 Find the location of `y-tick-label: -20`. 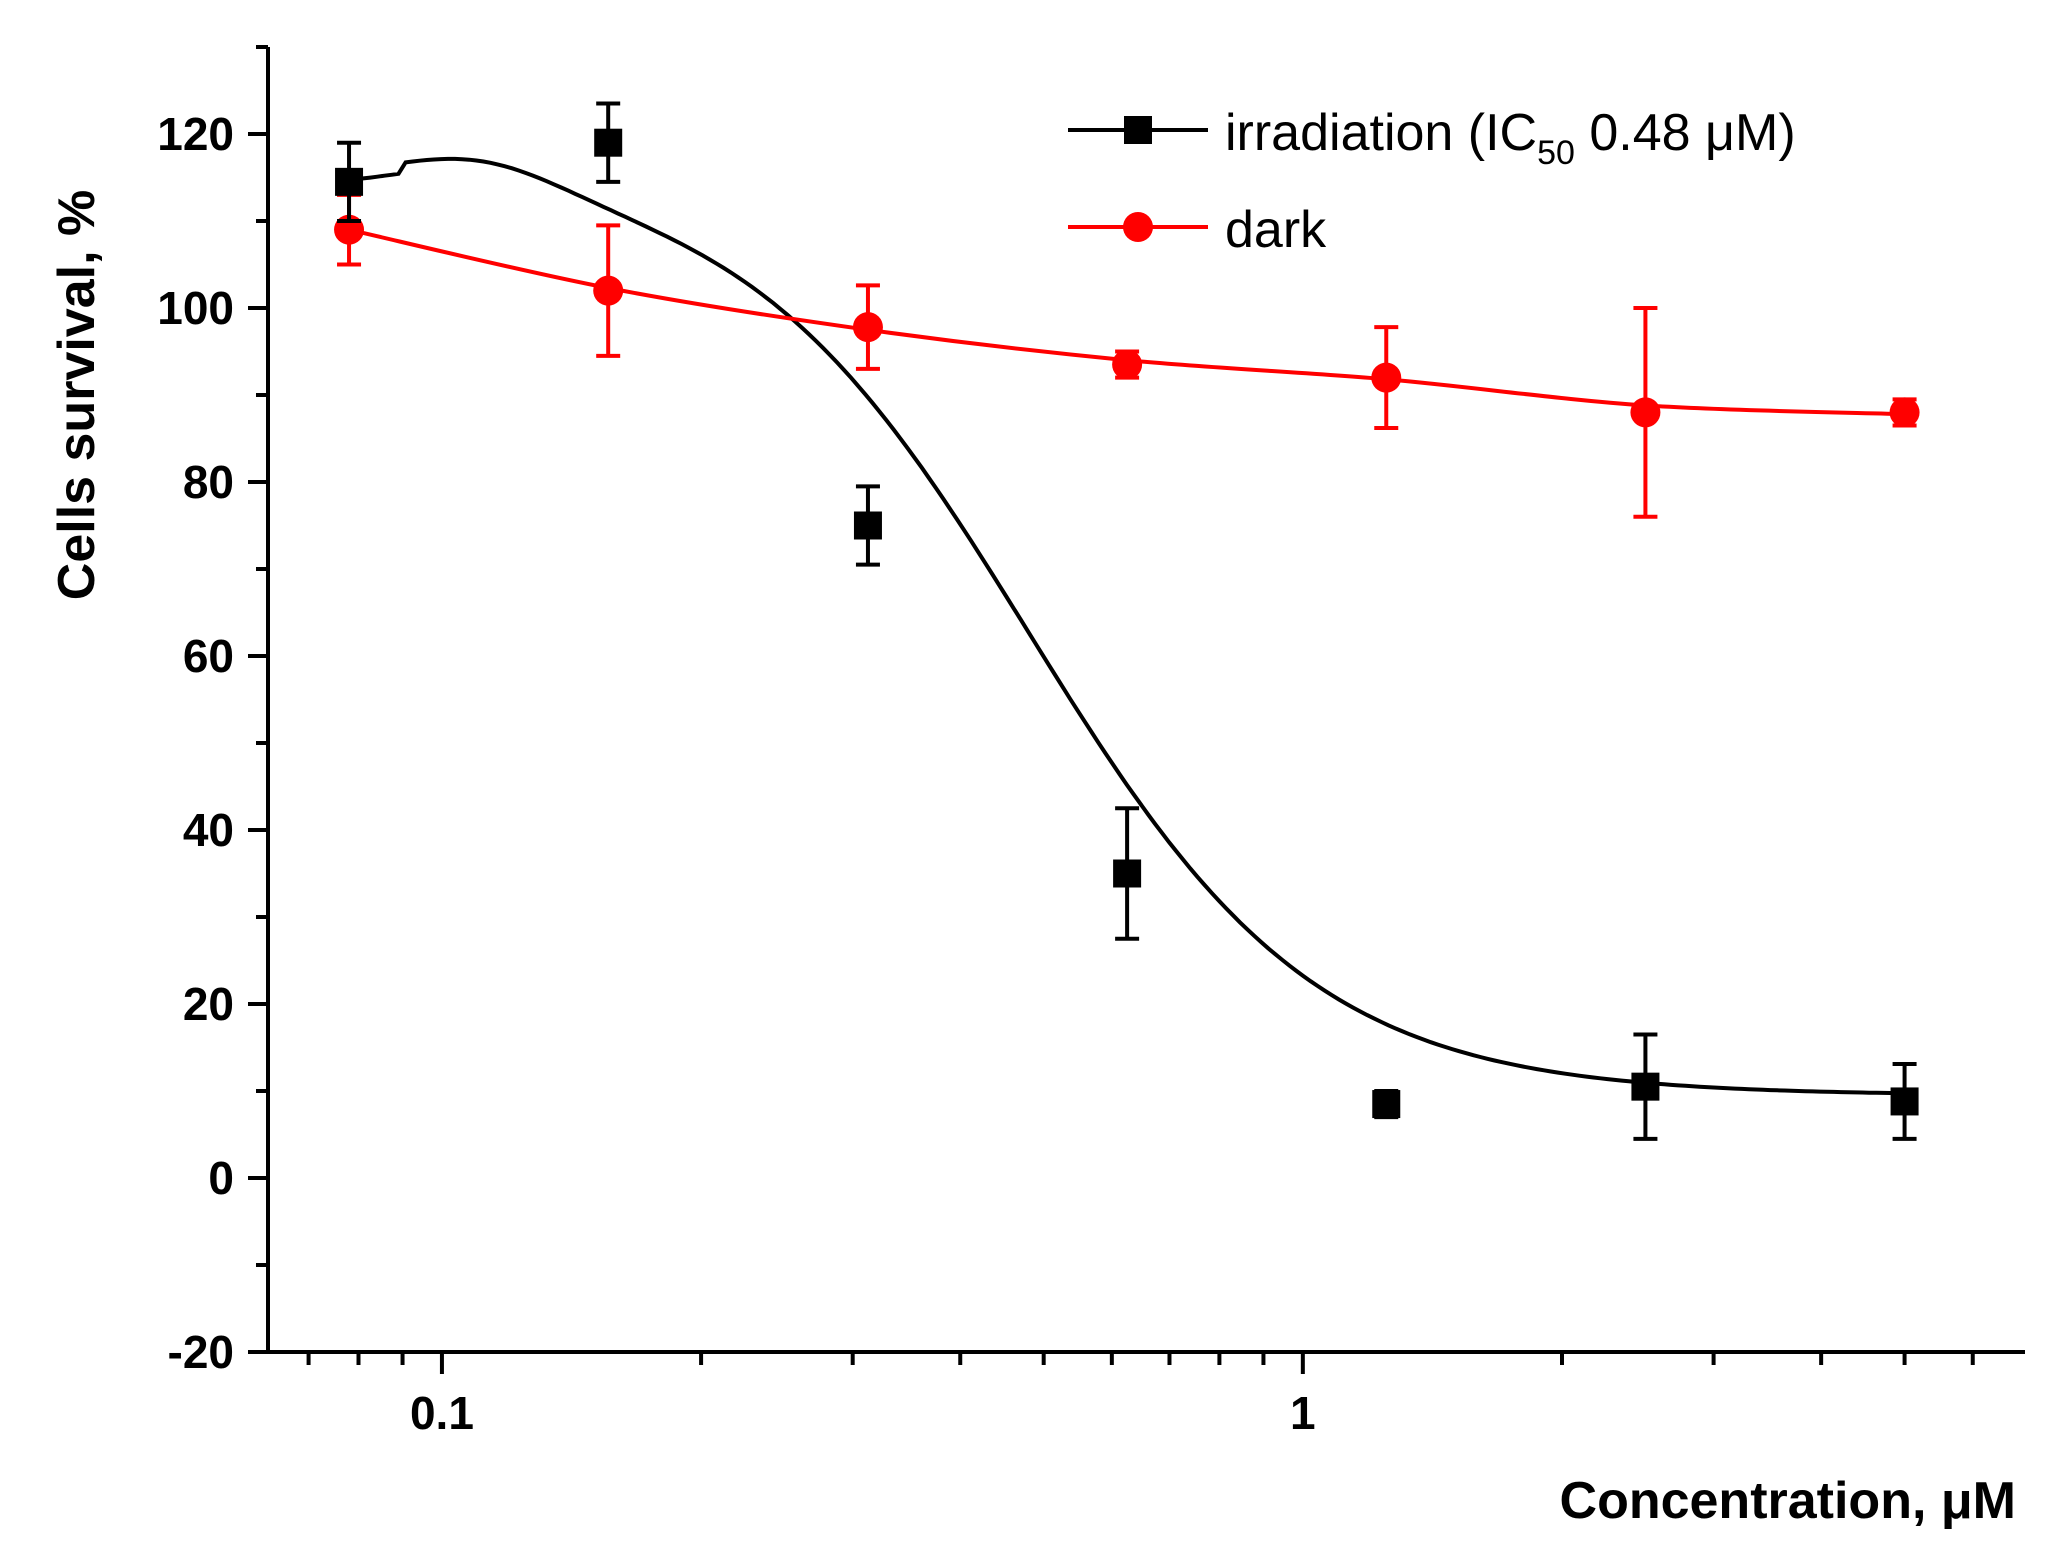

y-tick-label: -20 is located at coordinates (201, 1352).